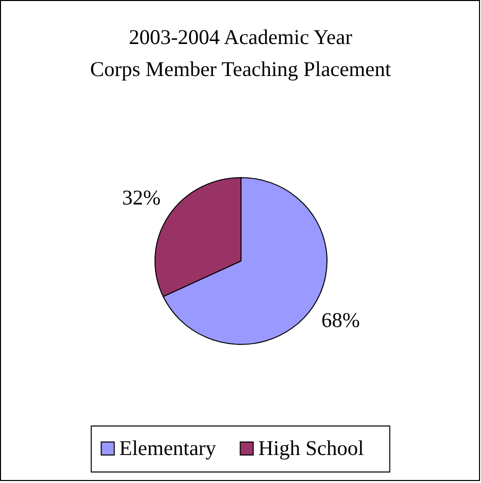  What do you see at coordinates (311, 448) in the screenshot?
I see `legend-label: High School` at bounding box center [311, 448].